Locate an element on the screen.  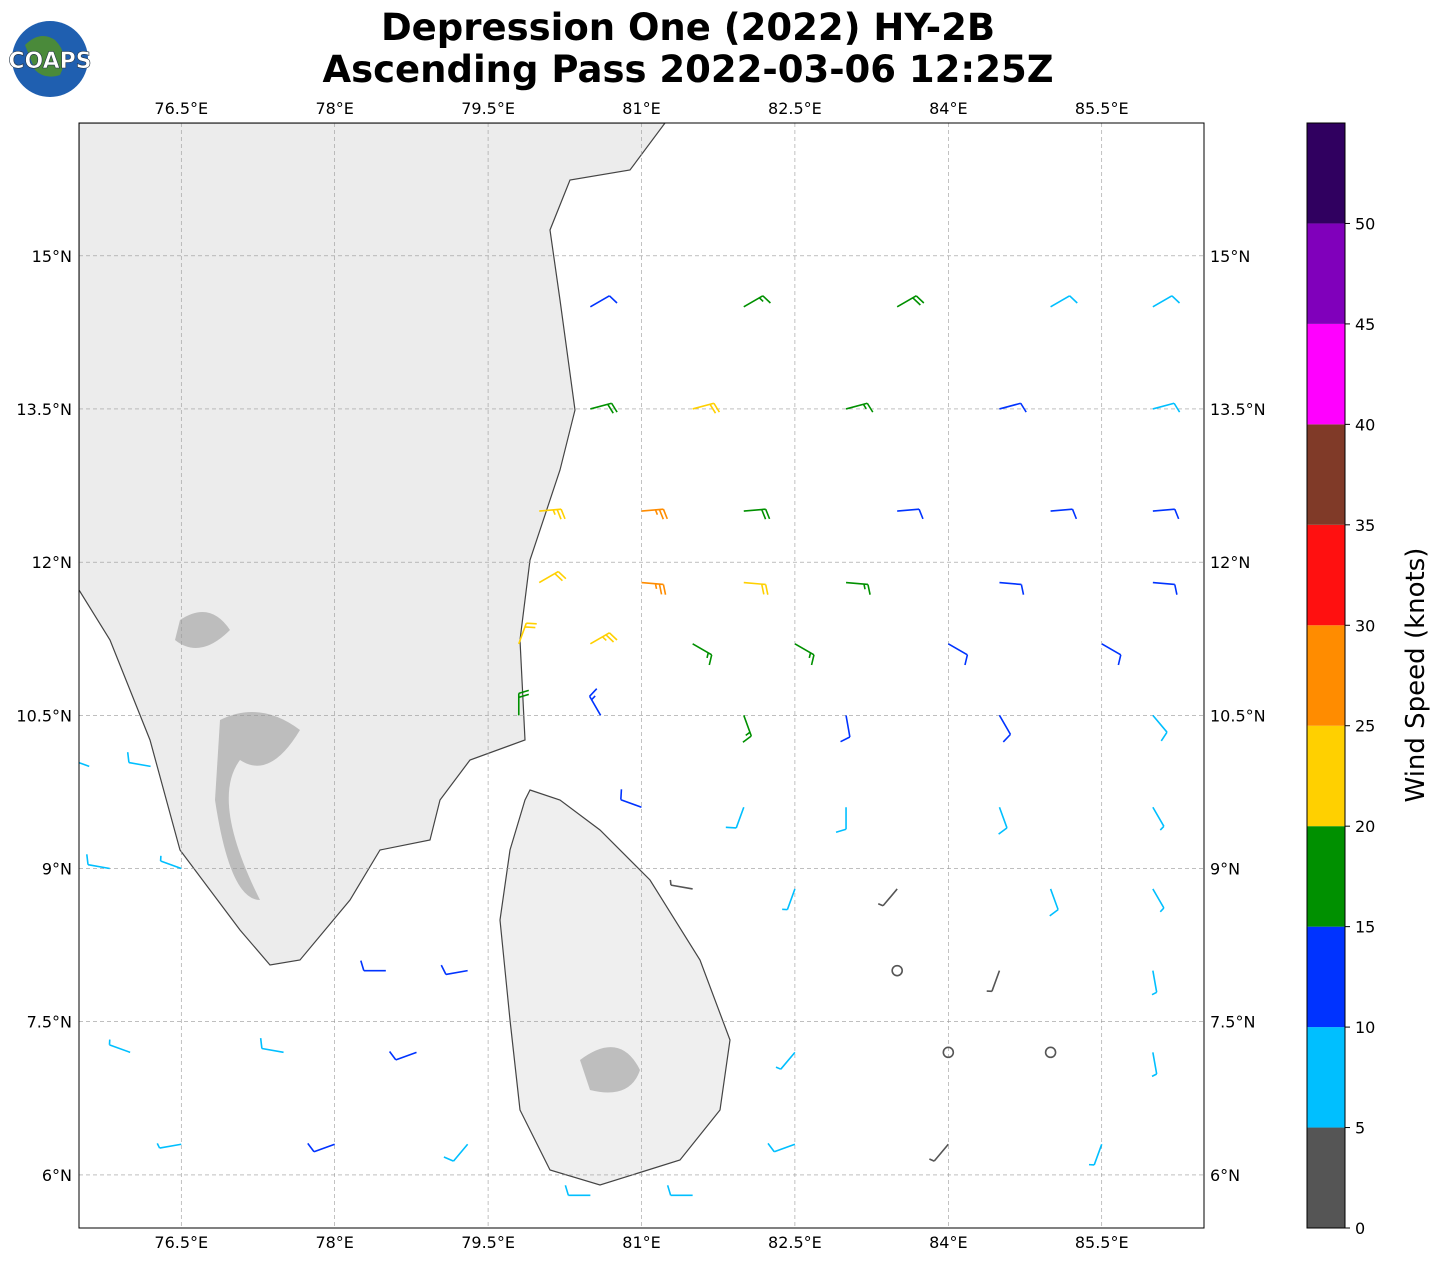
colorbar-label: Wind Speed (knots) is located at coordinates (1416, 675).